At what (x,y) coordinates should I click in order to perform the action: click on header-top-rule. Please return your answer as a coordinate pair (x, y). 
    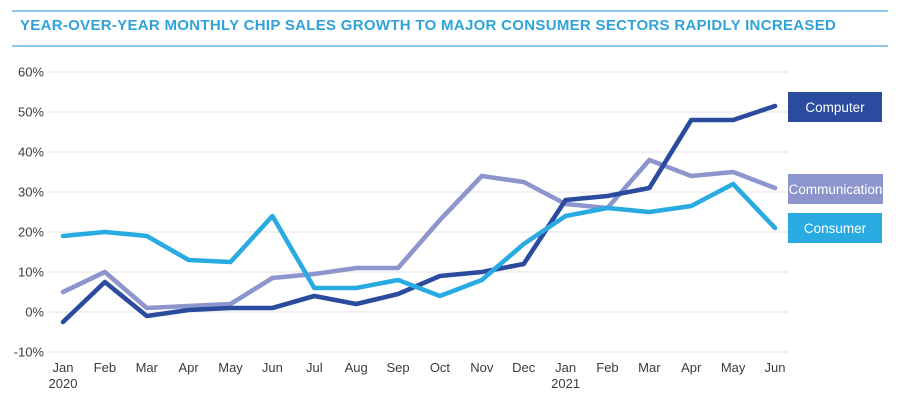
    Looking at the image, I should click on (450, 11).